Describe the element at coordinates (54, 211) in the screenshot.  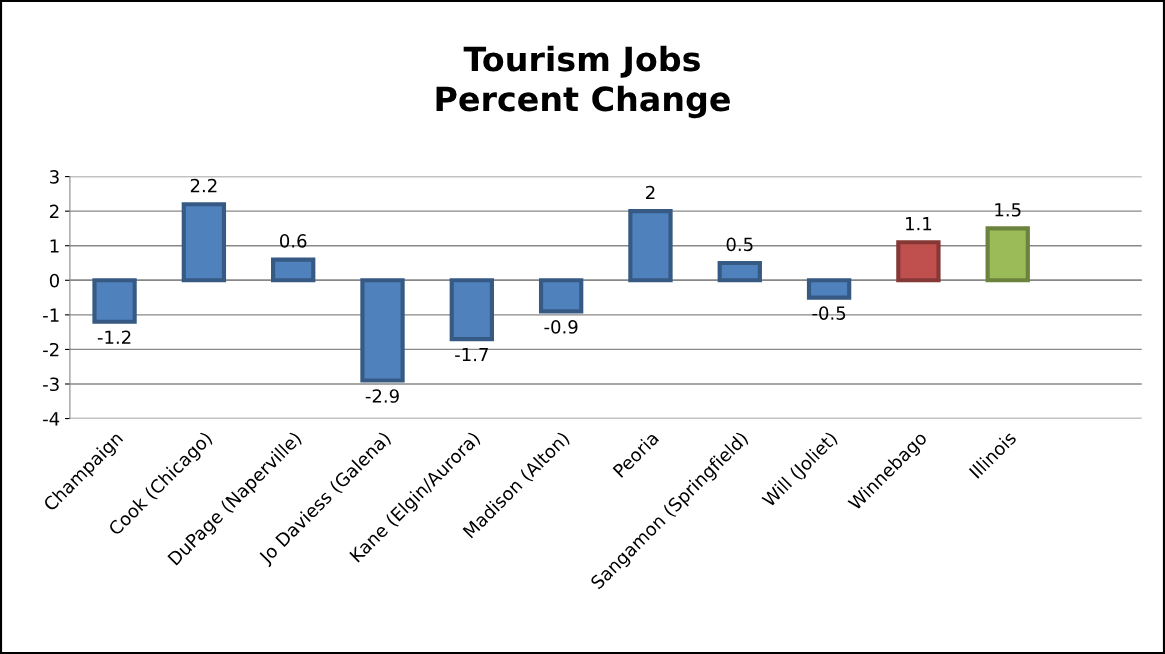
I see `y-tick-label: 2` at that location.